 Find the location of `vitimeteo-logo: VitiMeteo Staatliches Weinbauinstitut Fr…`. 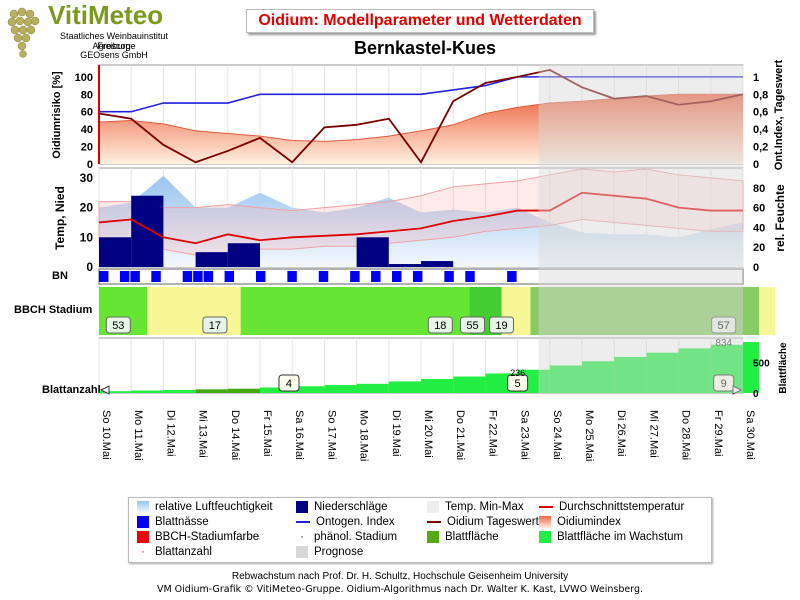

vitimeteo-logo: VitiMeteo Staatliches Weinbauinstitut Fr… is located at coordinates (96, 30).